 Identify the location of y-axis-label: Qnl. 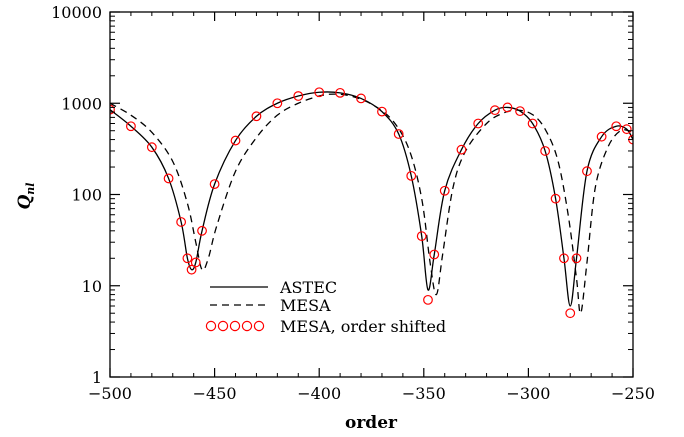
(26, 196).